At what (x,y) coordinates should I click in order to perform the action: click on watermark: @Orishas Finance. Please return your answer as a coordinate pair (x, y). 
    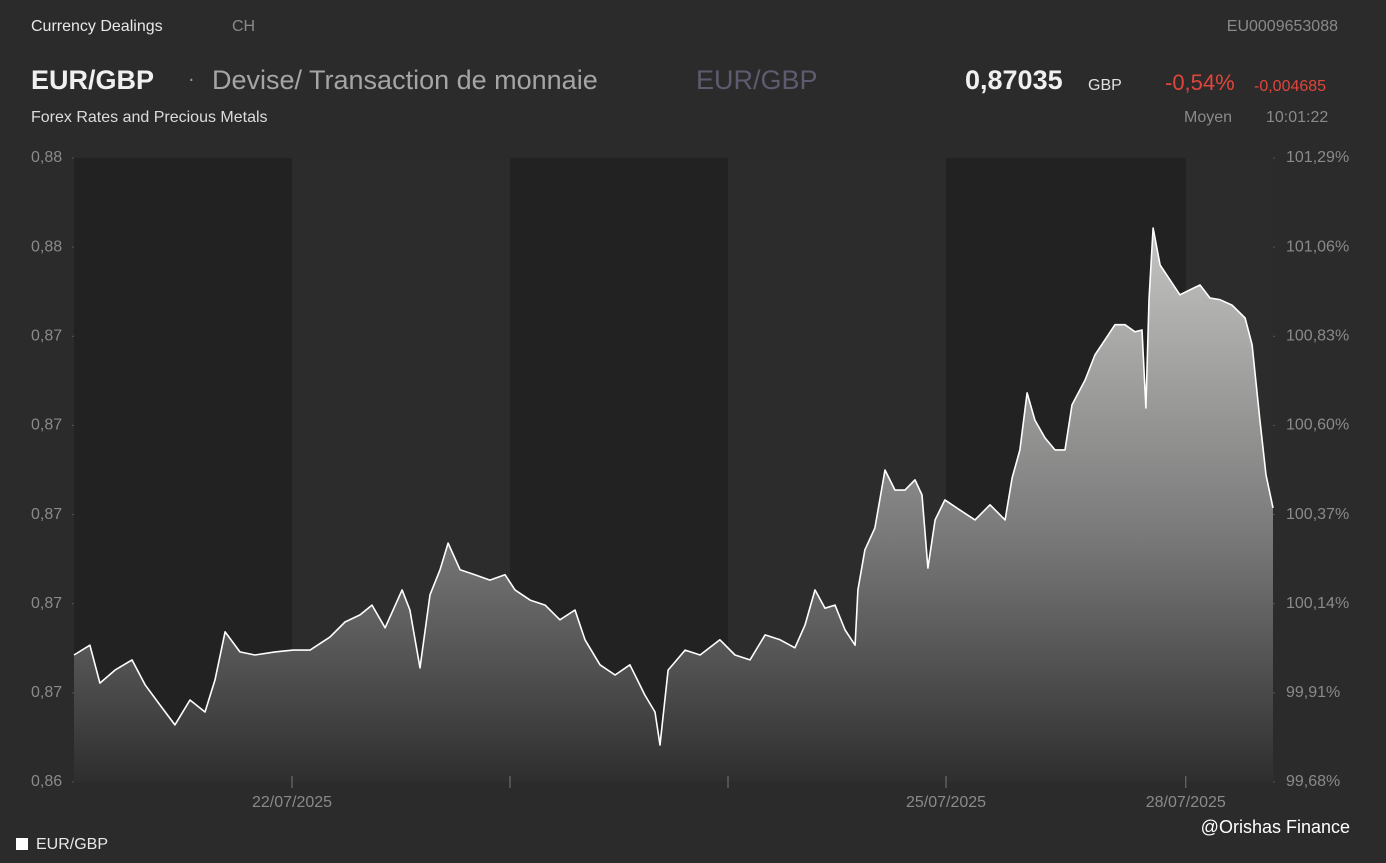
    Looking at the image, I should click on (1275, 827).